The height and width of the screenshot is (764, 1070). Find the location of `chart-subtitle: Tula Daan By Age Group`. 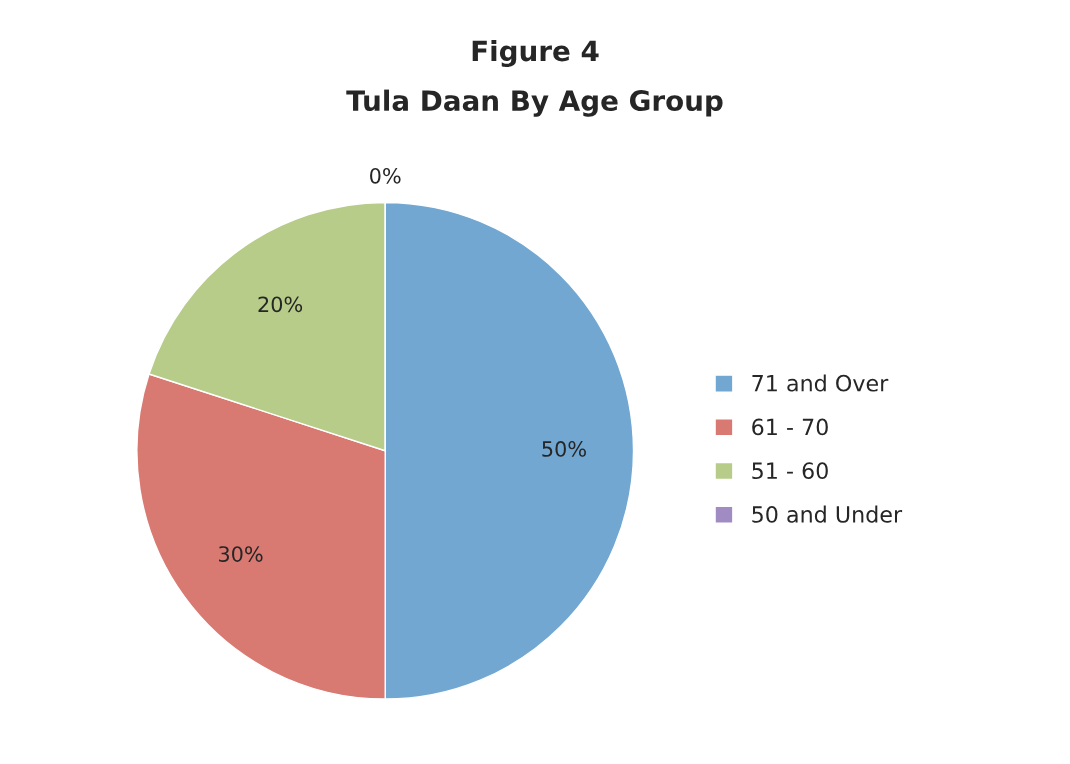

chart-subtitle: Tula Daan By Age Group is located at coordinates (534, 103).